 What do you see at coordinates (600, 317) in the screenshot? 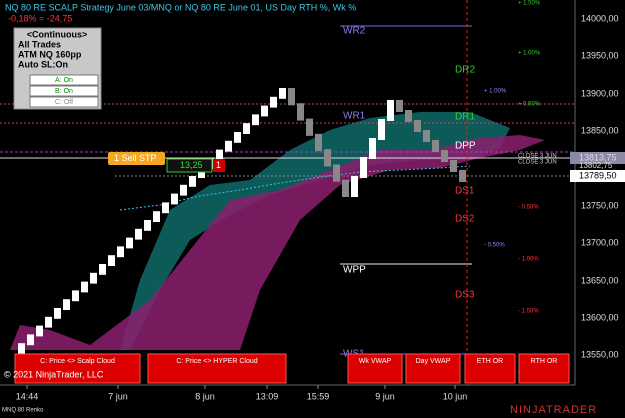
I see `price-tick-label: 13600,00` at bounding box center [600, 317].